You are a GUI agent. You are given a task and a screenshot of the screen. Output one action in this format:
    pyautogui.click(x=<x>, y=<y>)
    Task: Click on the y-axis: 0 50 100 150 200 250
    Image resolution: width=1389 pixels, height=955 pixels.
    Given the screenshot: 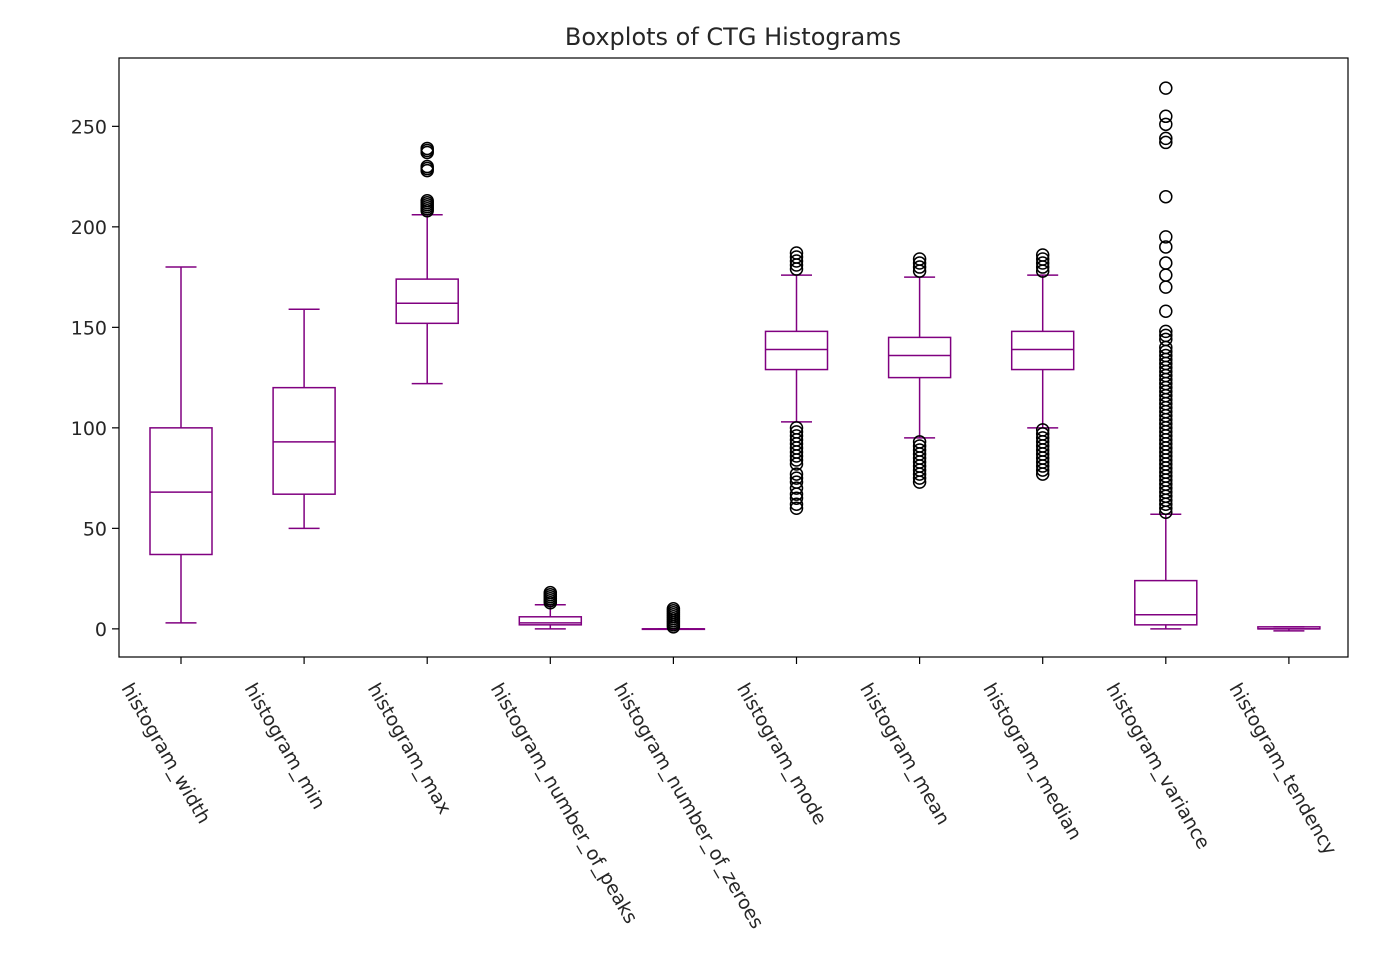 What is the action you would take?
    pyautogui.click(x=95, y=378)
    